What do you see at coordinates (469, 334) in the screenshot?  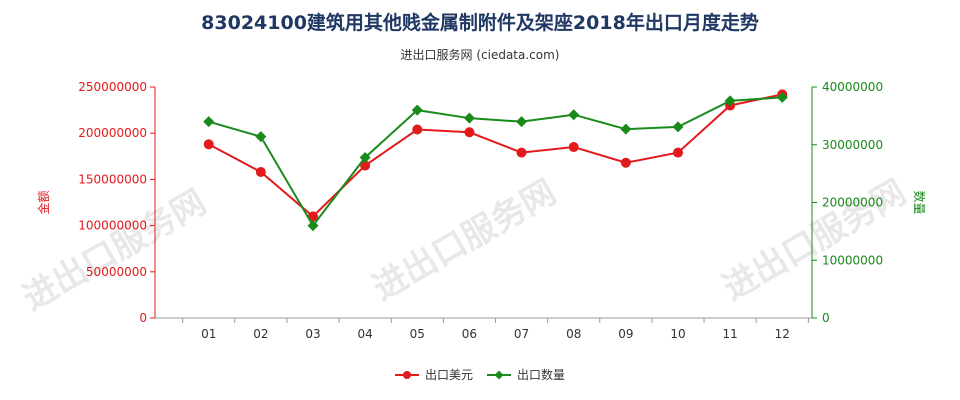 I see `x-tick-label: 06` at bounding box center [469, 334].